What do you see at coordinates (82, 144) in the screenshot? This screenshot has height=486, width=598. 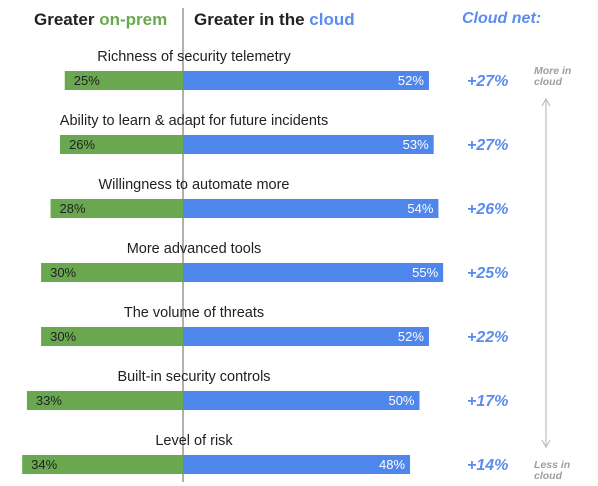 I see `value-label-on-prem: 26%` at bounding box center [82, 144].